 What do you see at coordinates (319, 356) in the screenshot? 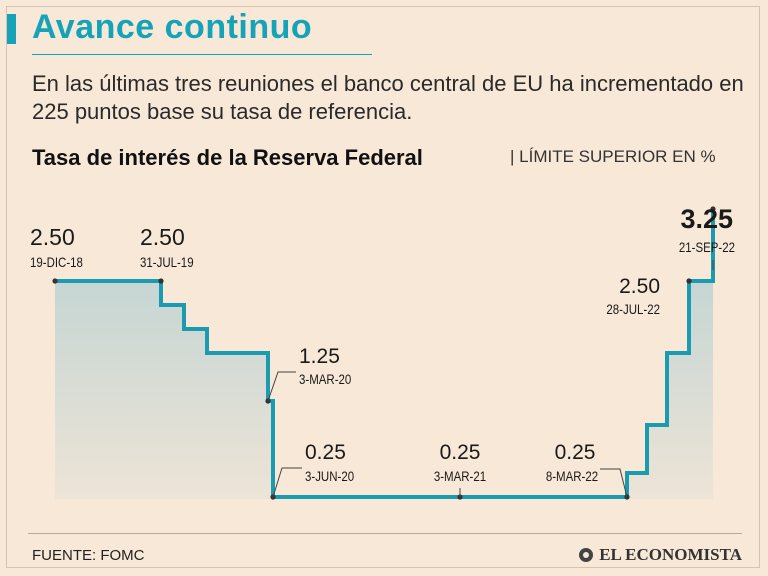
I see `data-label-value: 1.25` at bounding box center [319, 356].